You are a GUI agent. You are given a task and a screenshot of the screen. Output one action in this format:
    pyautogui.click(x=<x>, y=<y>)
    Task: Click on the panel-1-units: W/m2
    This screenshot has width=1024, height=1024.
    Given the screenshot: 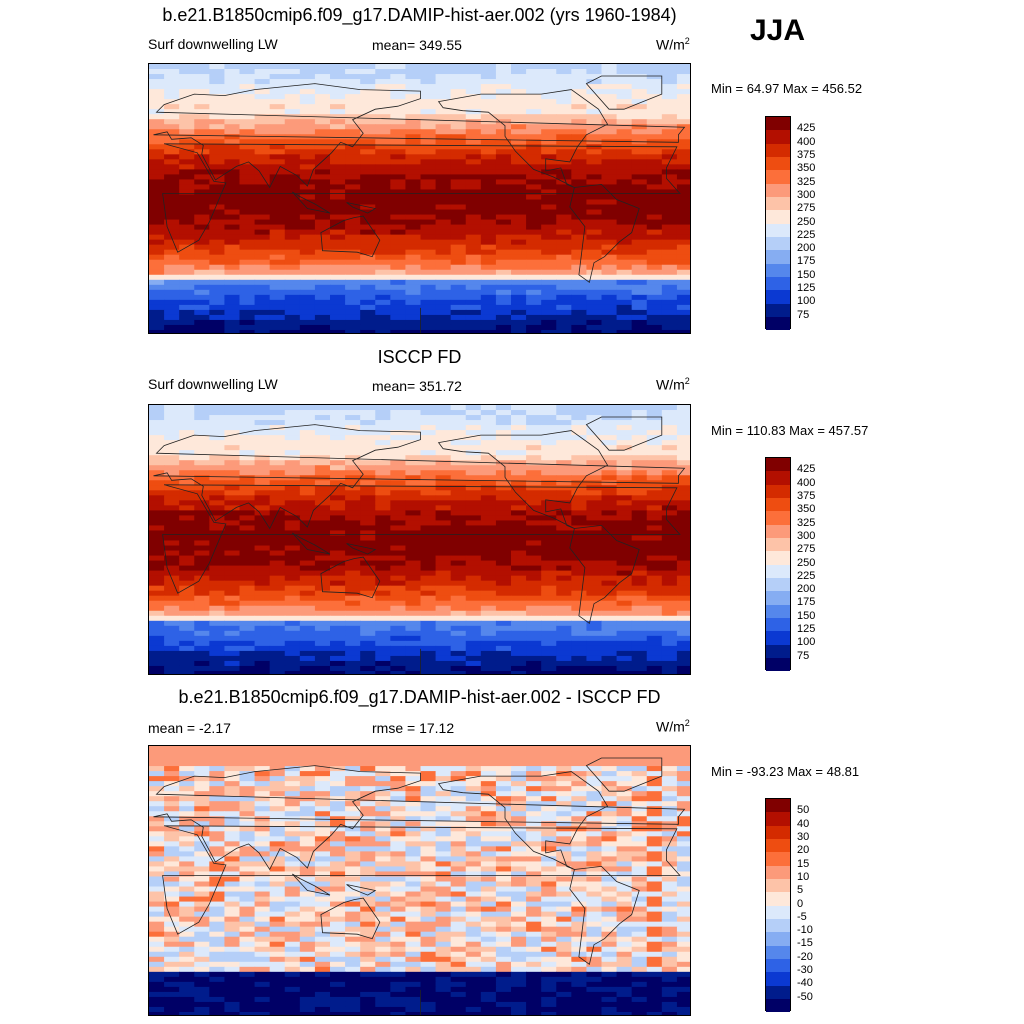 What is the action you would take?
    pyautogui.click(x=673, y=44)
    